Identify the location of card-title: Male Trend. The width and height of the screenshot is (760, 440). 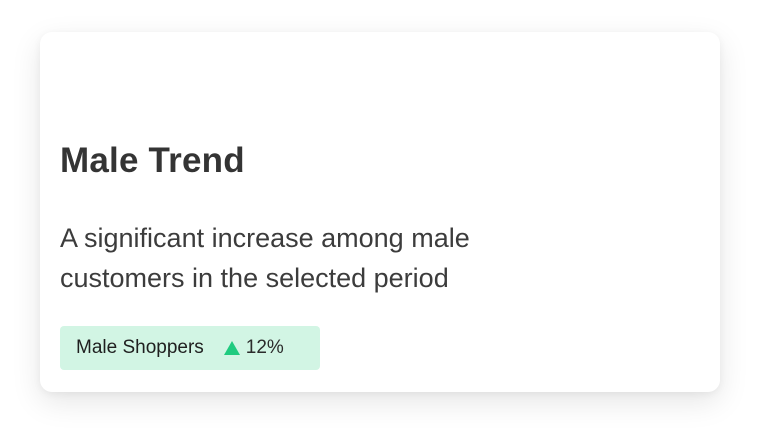
(152, 160).